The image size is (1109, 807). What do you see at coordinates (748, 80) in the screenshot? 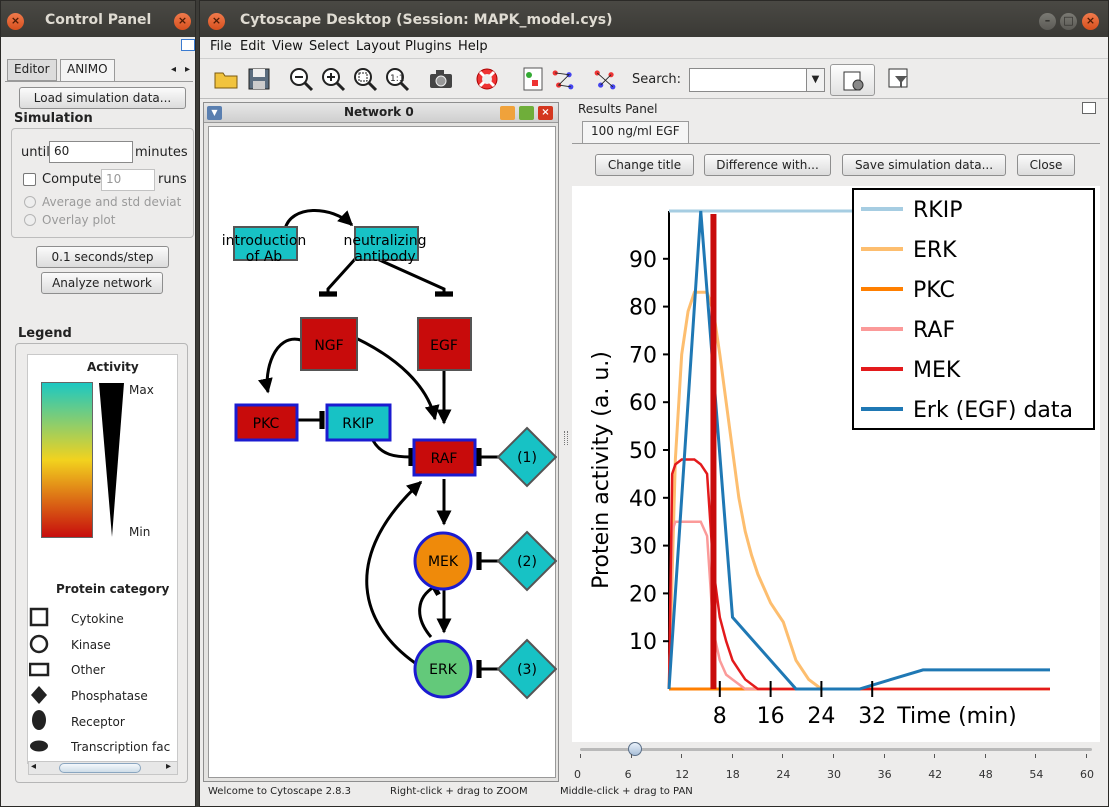
I see `search-input` at bounding box center [748, 80].